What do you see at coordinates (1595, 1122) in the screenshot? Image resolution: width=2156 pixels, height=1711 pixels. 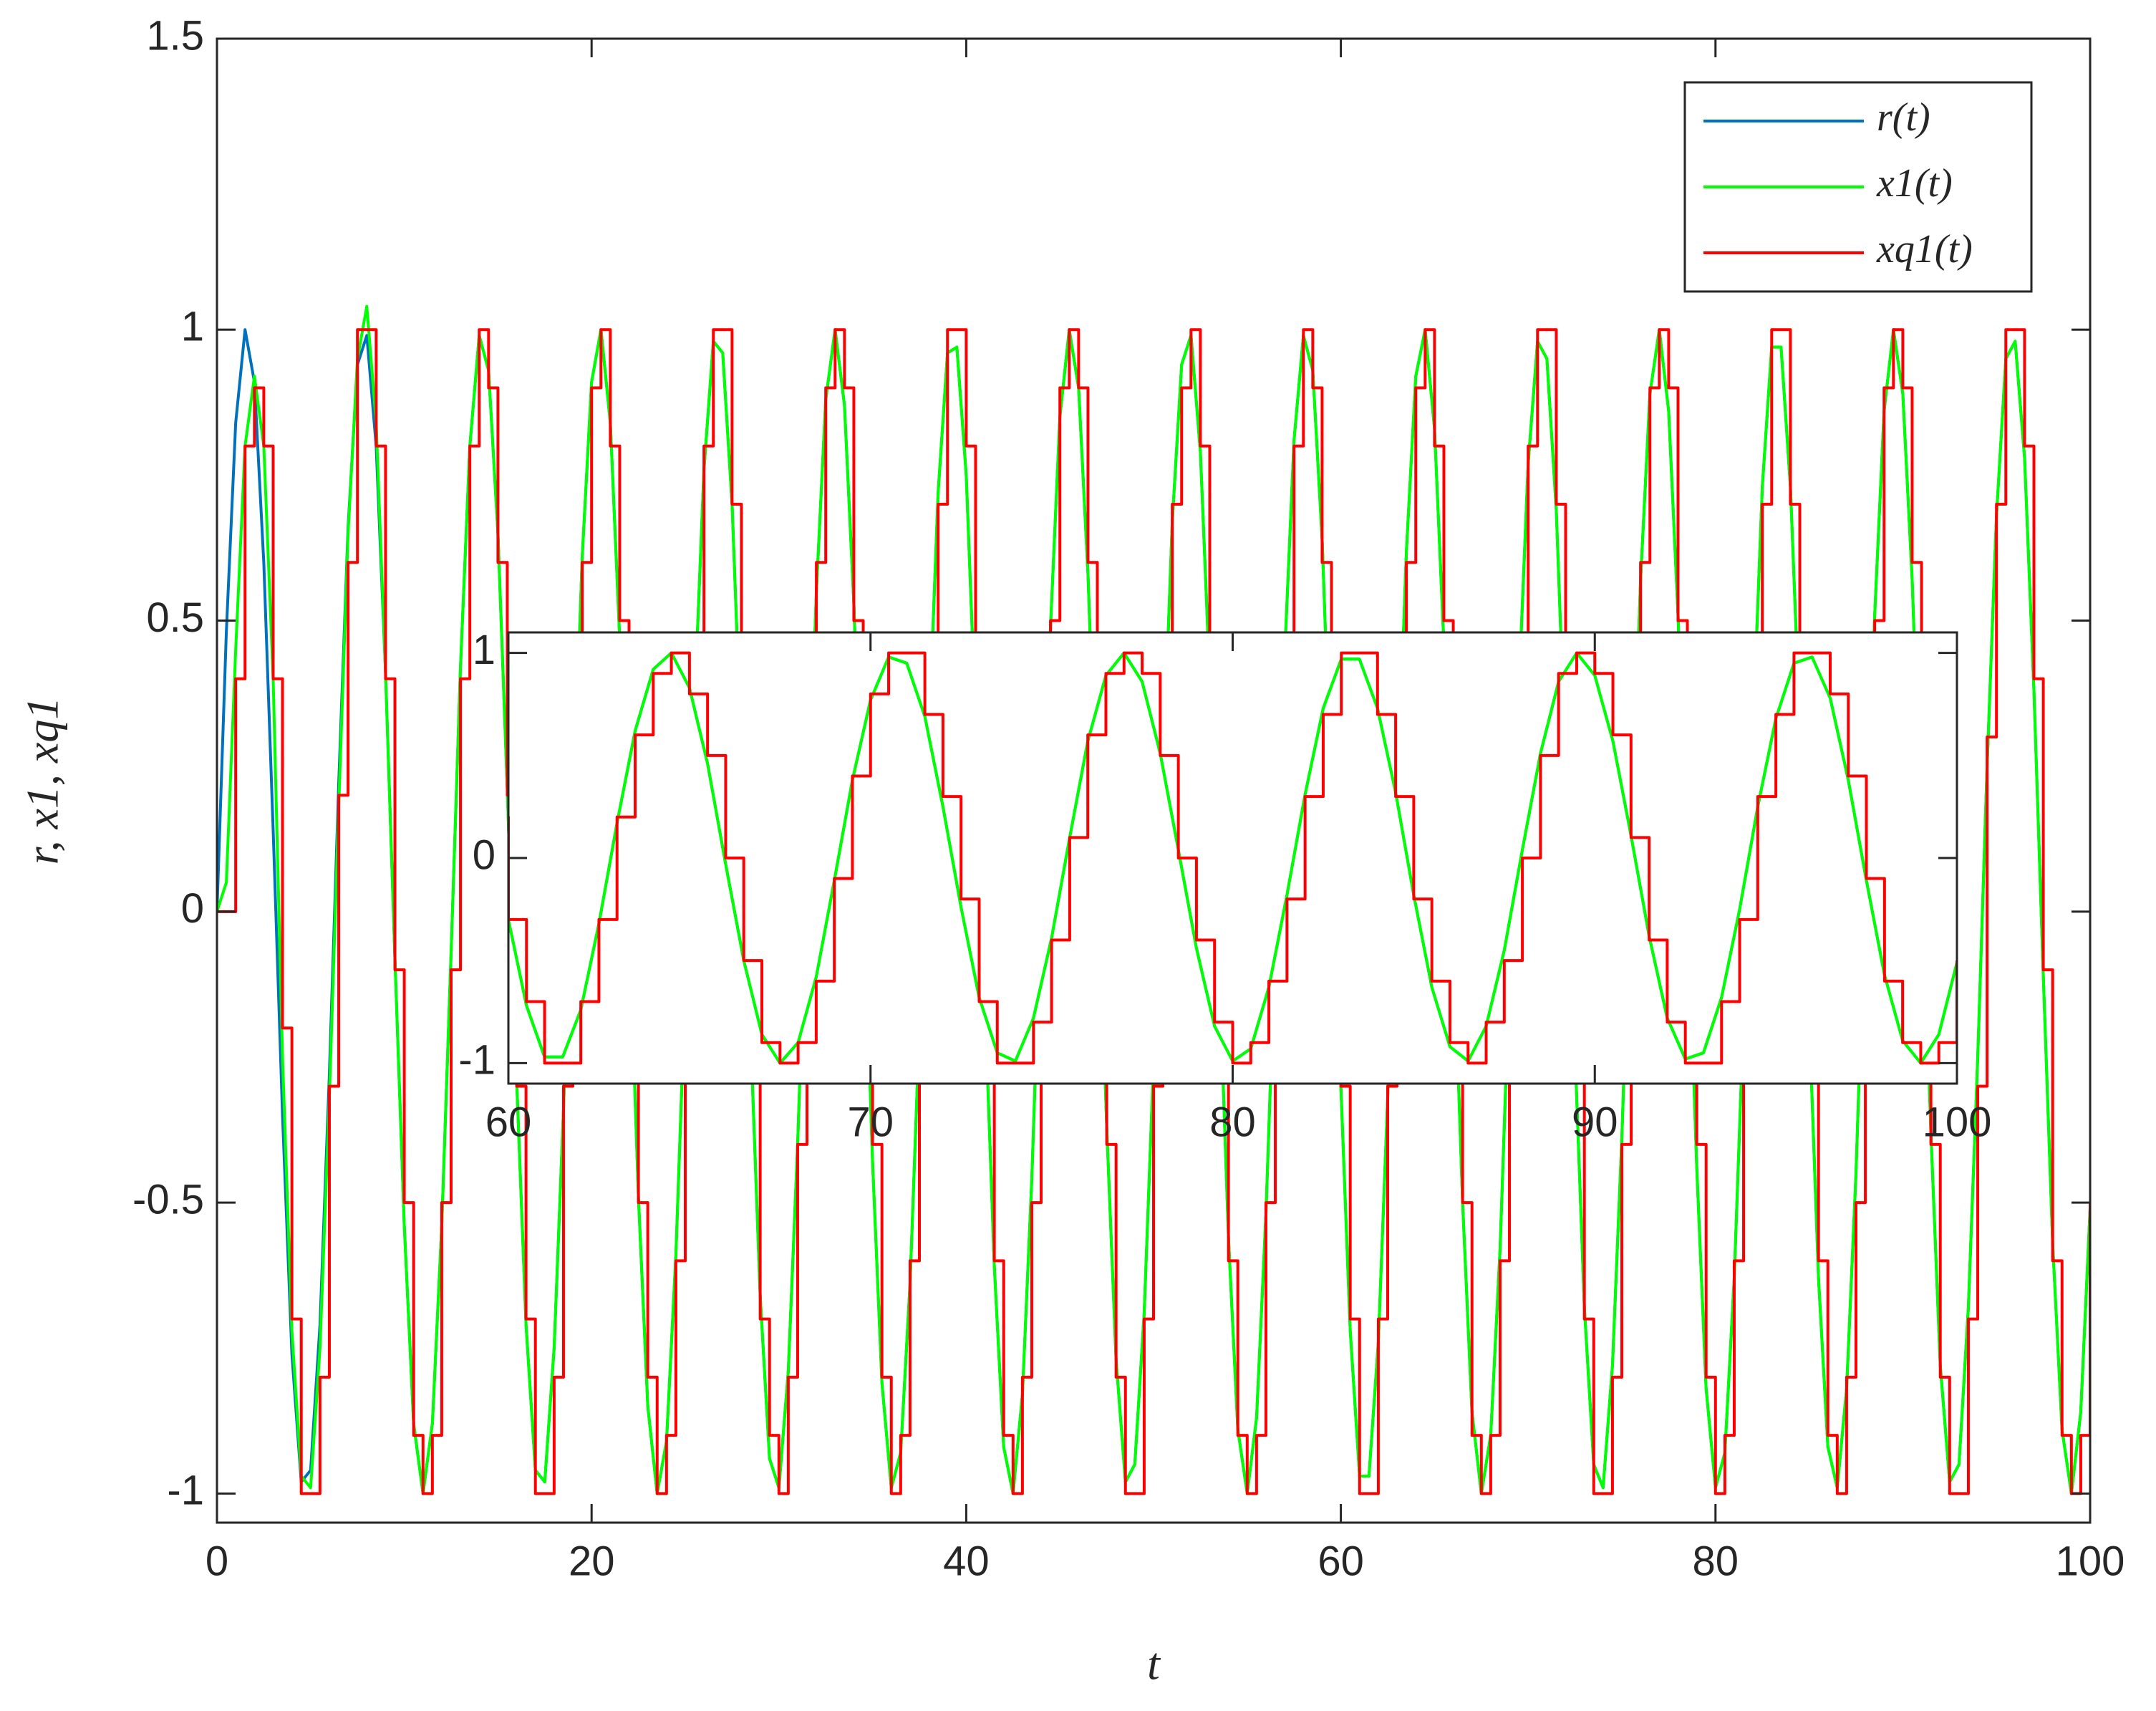 I see `x-tick-label: 90` at bounding box center [1595, 1122].